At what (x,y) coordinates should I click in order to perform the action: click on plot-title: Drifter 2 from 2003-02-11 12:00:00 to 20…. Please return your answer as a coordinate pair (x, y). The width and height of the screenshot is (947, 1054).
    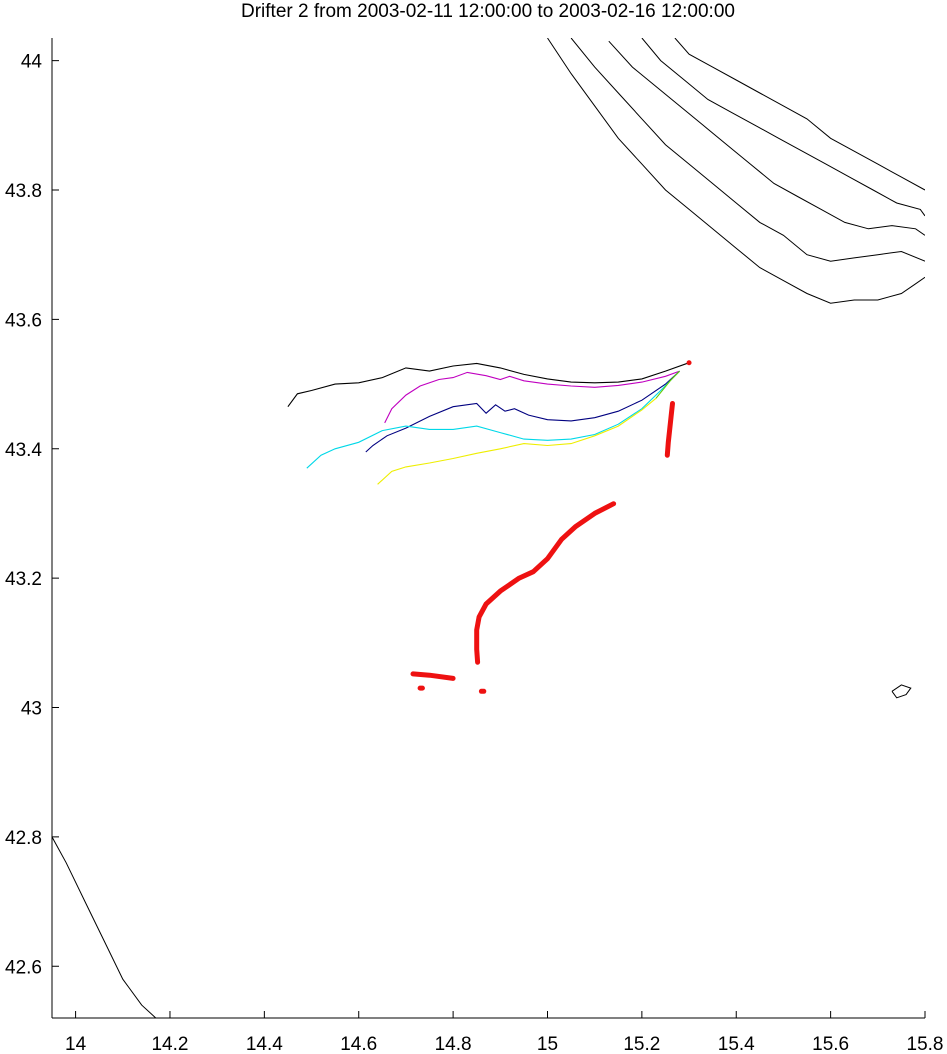
    Looking at the image, I should click on (488, 11).